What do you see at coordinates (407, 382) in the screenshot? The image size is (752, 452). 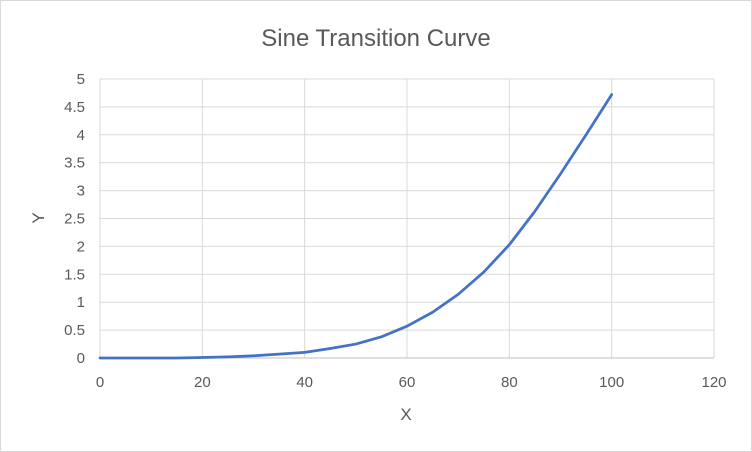 I see `x-tick-label: 60` at bounding box center [407, 382].